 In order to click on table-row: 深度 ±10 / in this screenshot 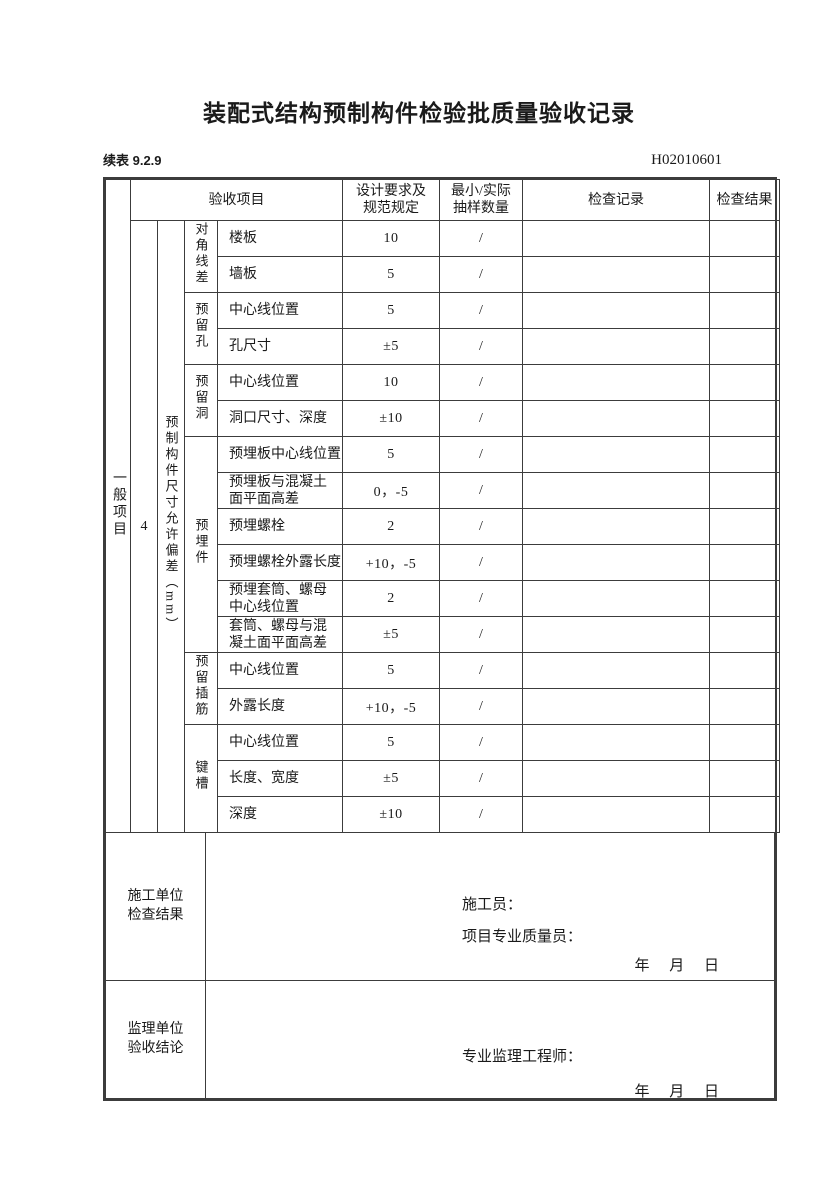, I will do `click(443, 814)`.